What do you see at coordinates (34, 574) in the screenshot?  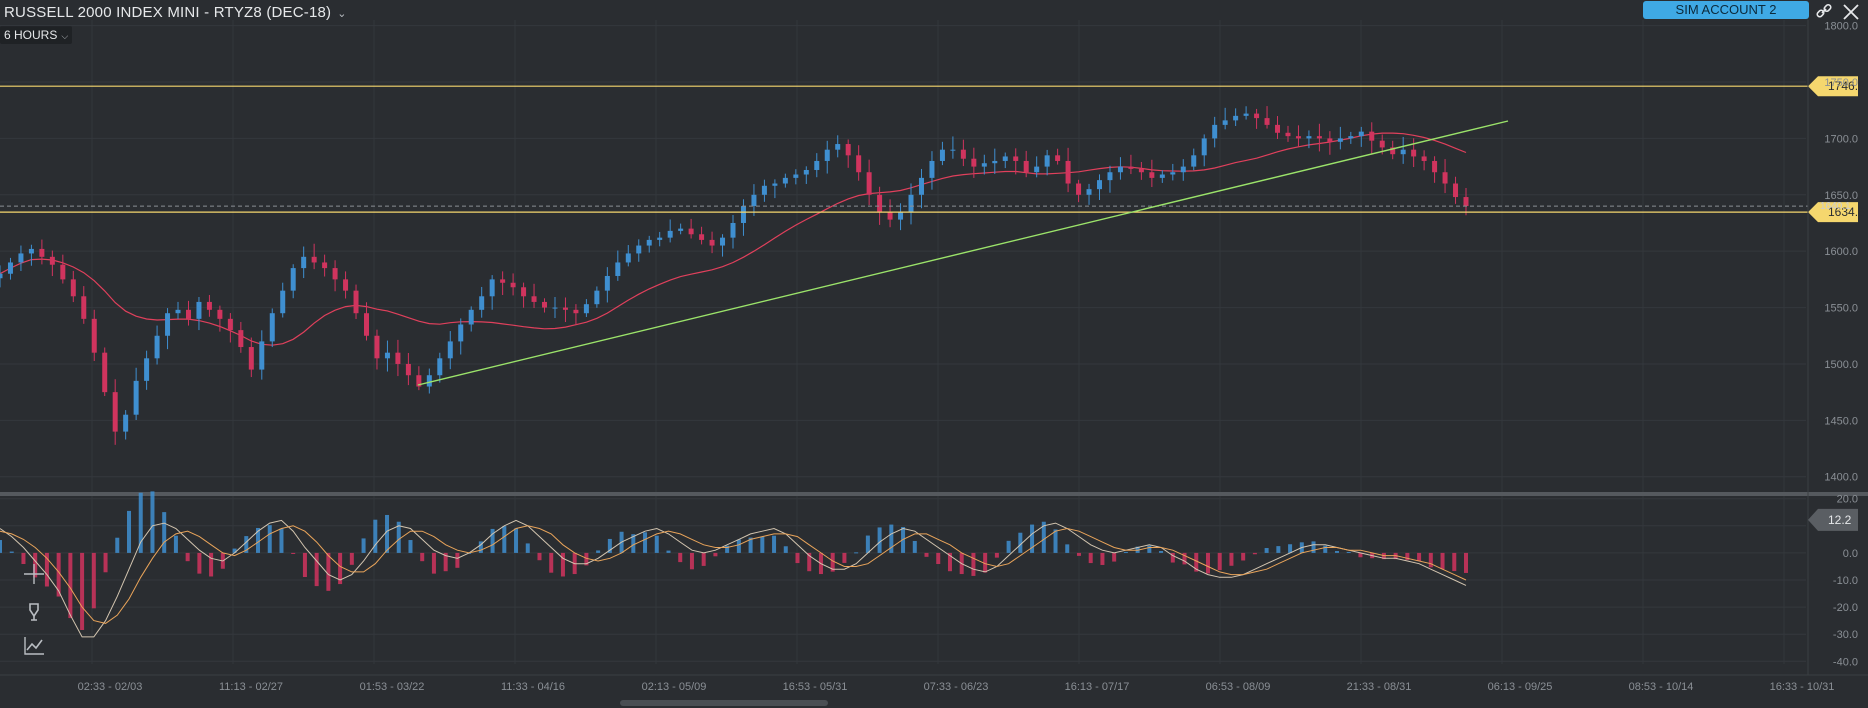 I see `crosshair-icon` at bounding box center [34, 574].